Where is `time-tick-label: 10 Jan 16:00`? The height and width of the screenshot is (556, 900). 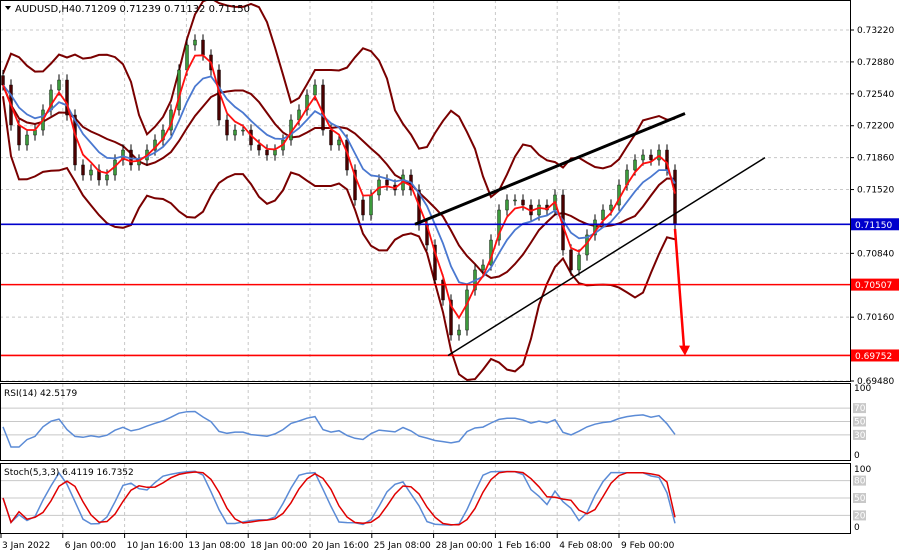
time-tick-label: 10 Jan 16:00 is located at coordinates (155, 546).